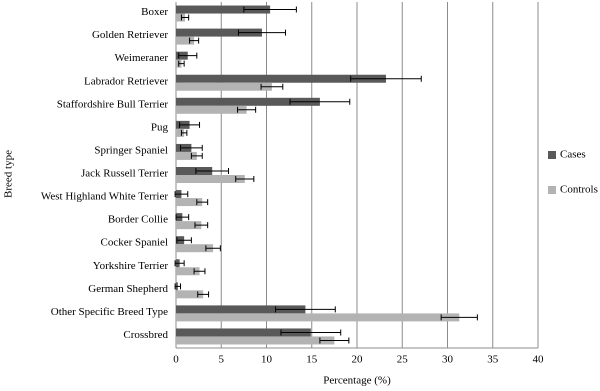  What do you see at coordinates (403, 360) in the screenshot?
I see `x-tick-label: 25` at bounding box center [403, 360].